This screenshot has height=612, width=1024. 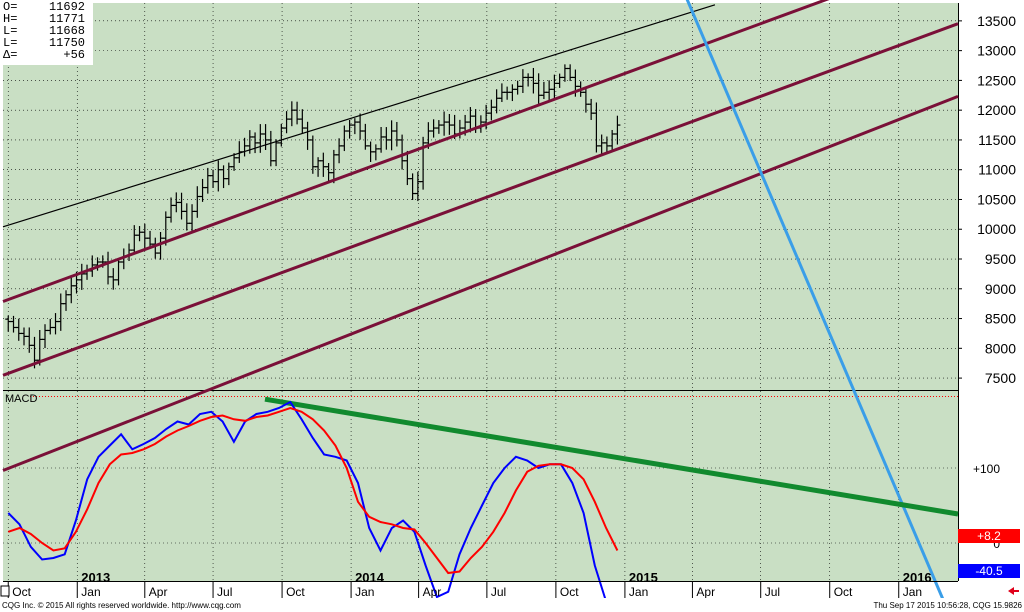 I want to click on ohlc-row-change: Δ= +56, so click(x=47, y=55).